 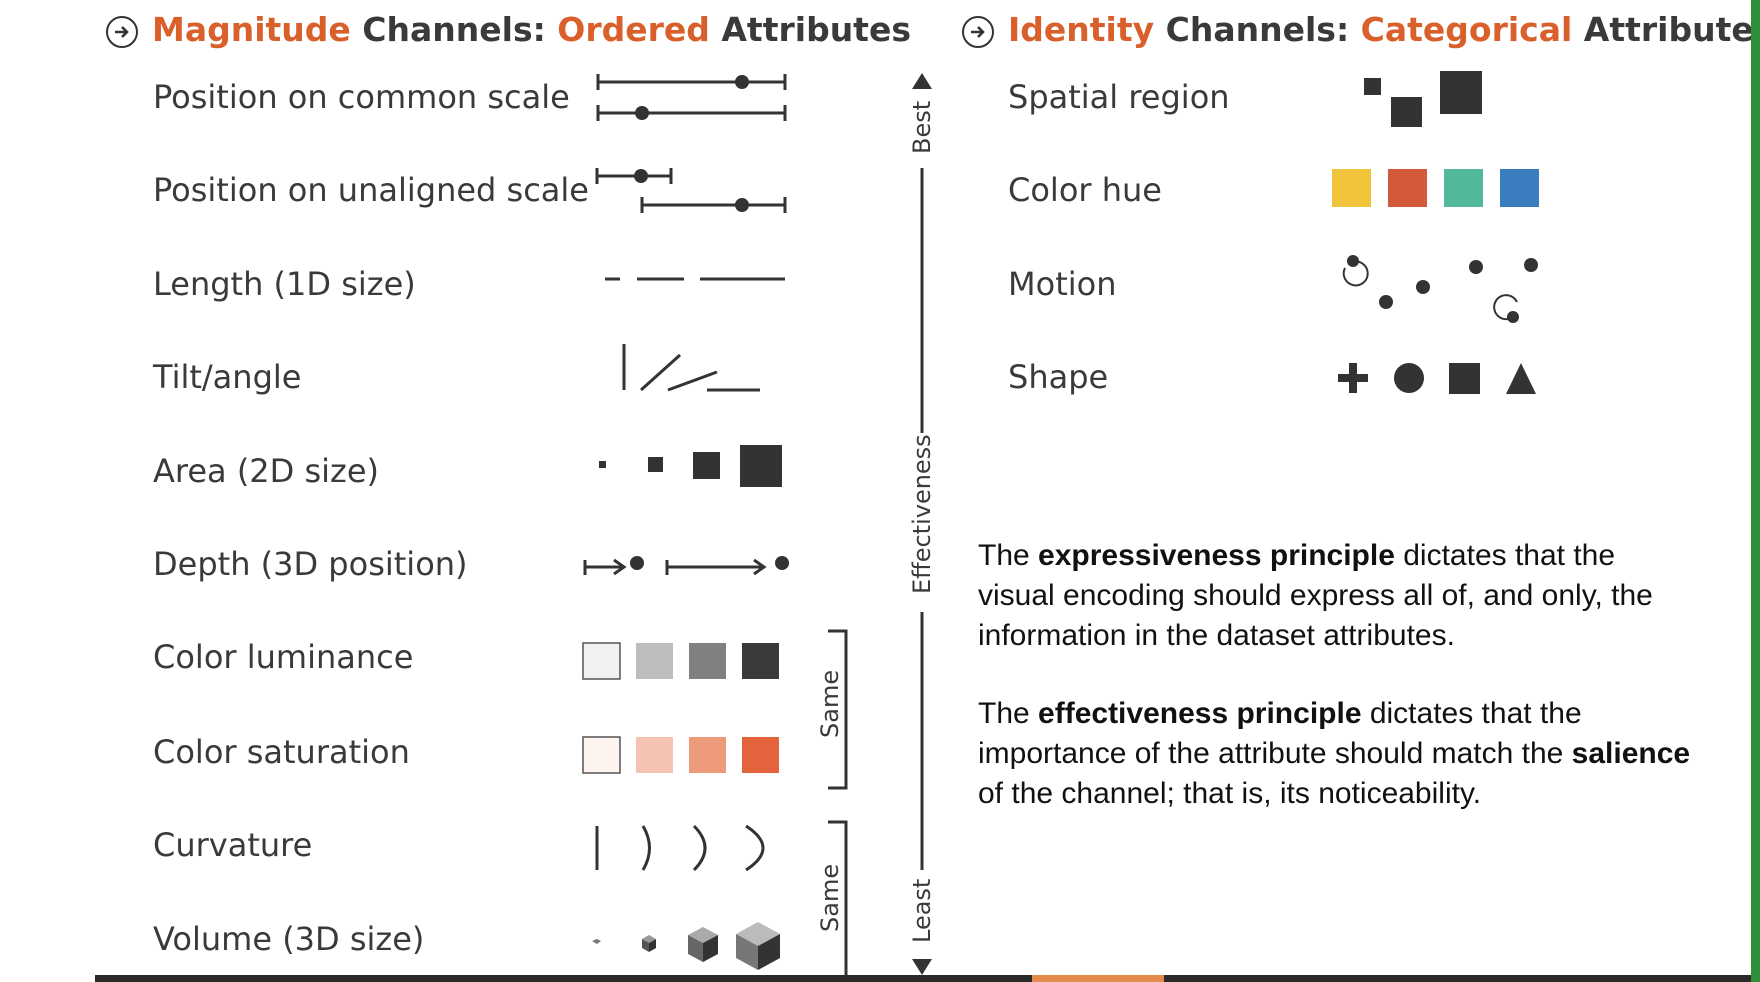 I want to click on channel-label-luminance: Color luminance, so click(x=283, y=657).